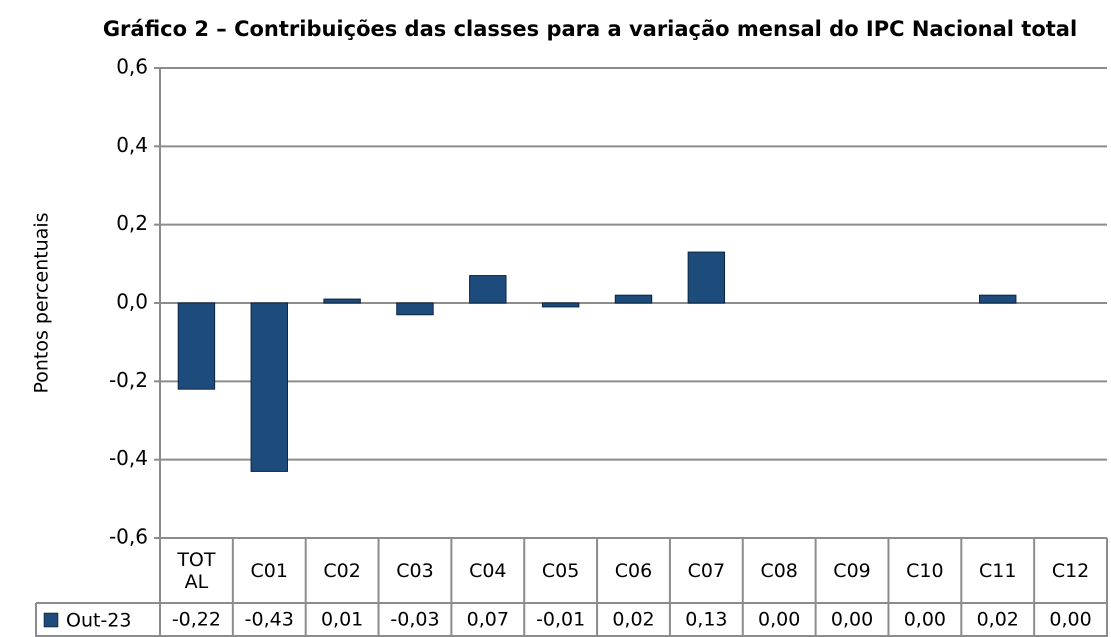 The image size is (1111, 637). I want to click on category-wrap: C09, so click(852, 570).